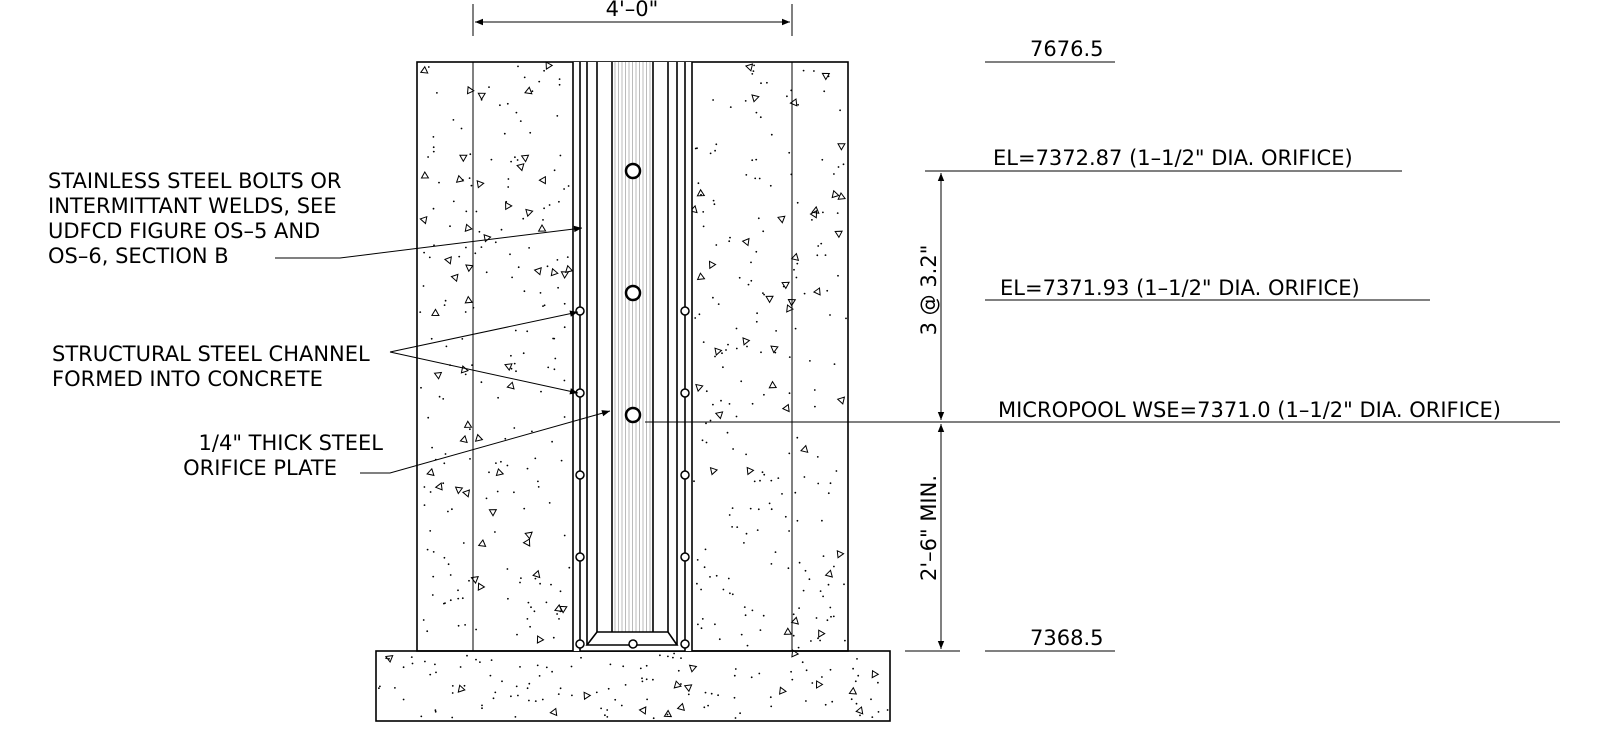  What do you see at coordinates (187, 379) in the screenshot?
I see `callout-text: FORMED INTO CONCRETE` at bounding box center [187, 379].